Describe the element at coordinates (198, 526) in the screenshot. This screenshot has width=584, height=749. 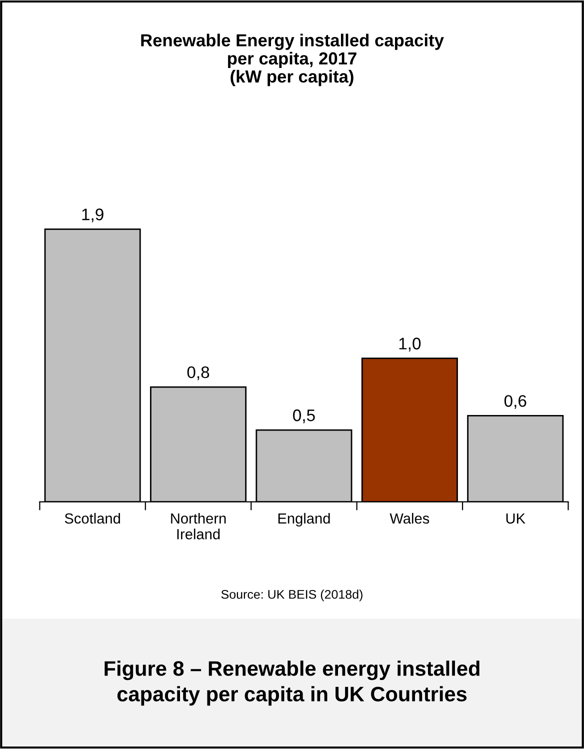
I see `x-tick-label: Northern Ireland` at that location.